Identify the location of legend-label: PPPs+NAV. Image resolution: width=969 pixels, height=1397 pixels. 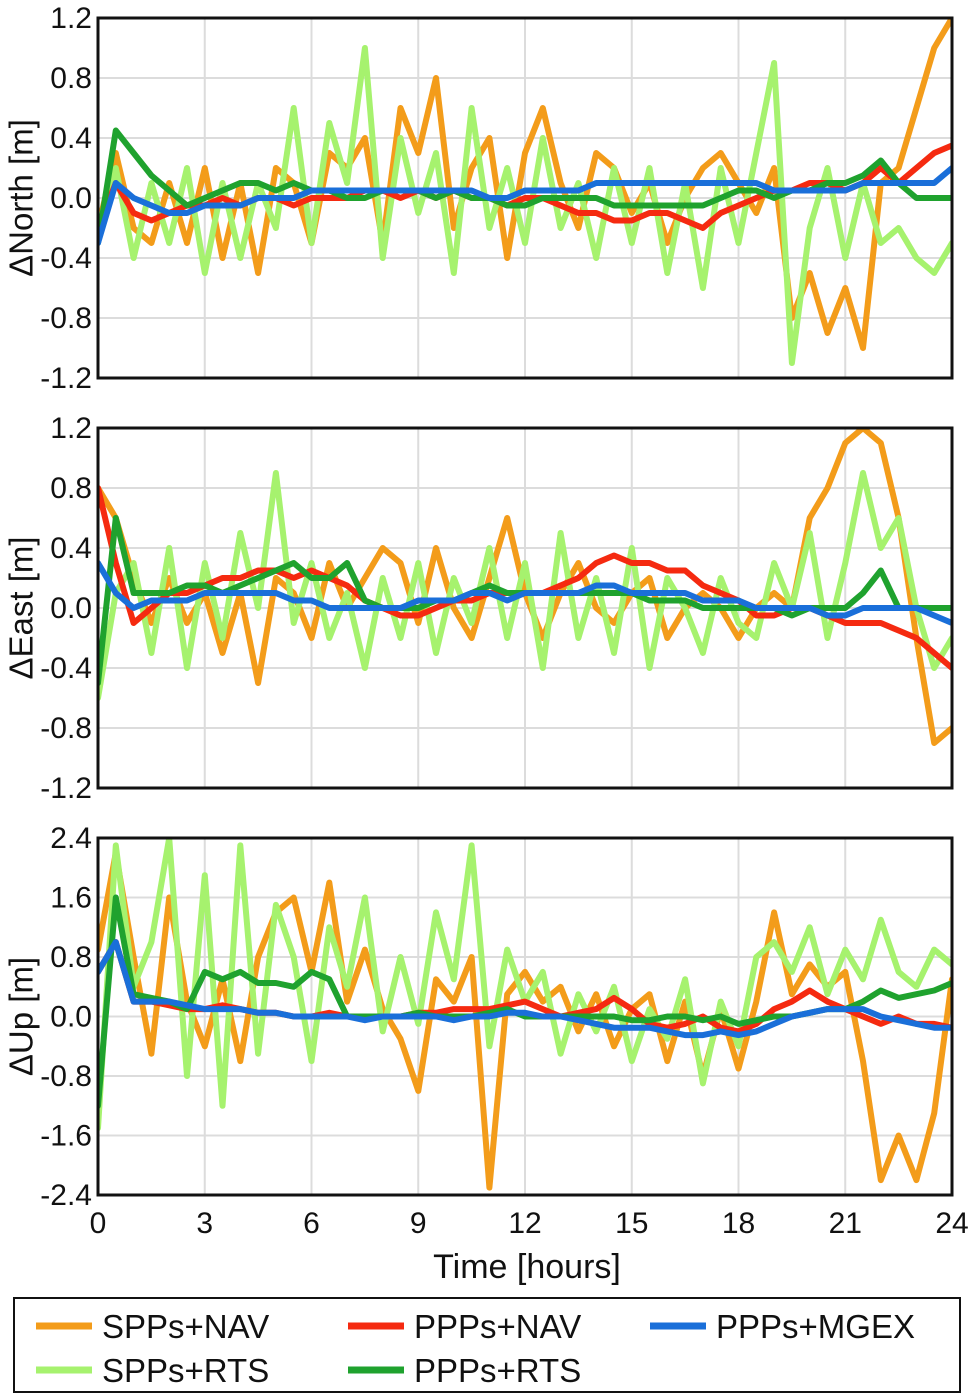
(497, 1326).